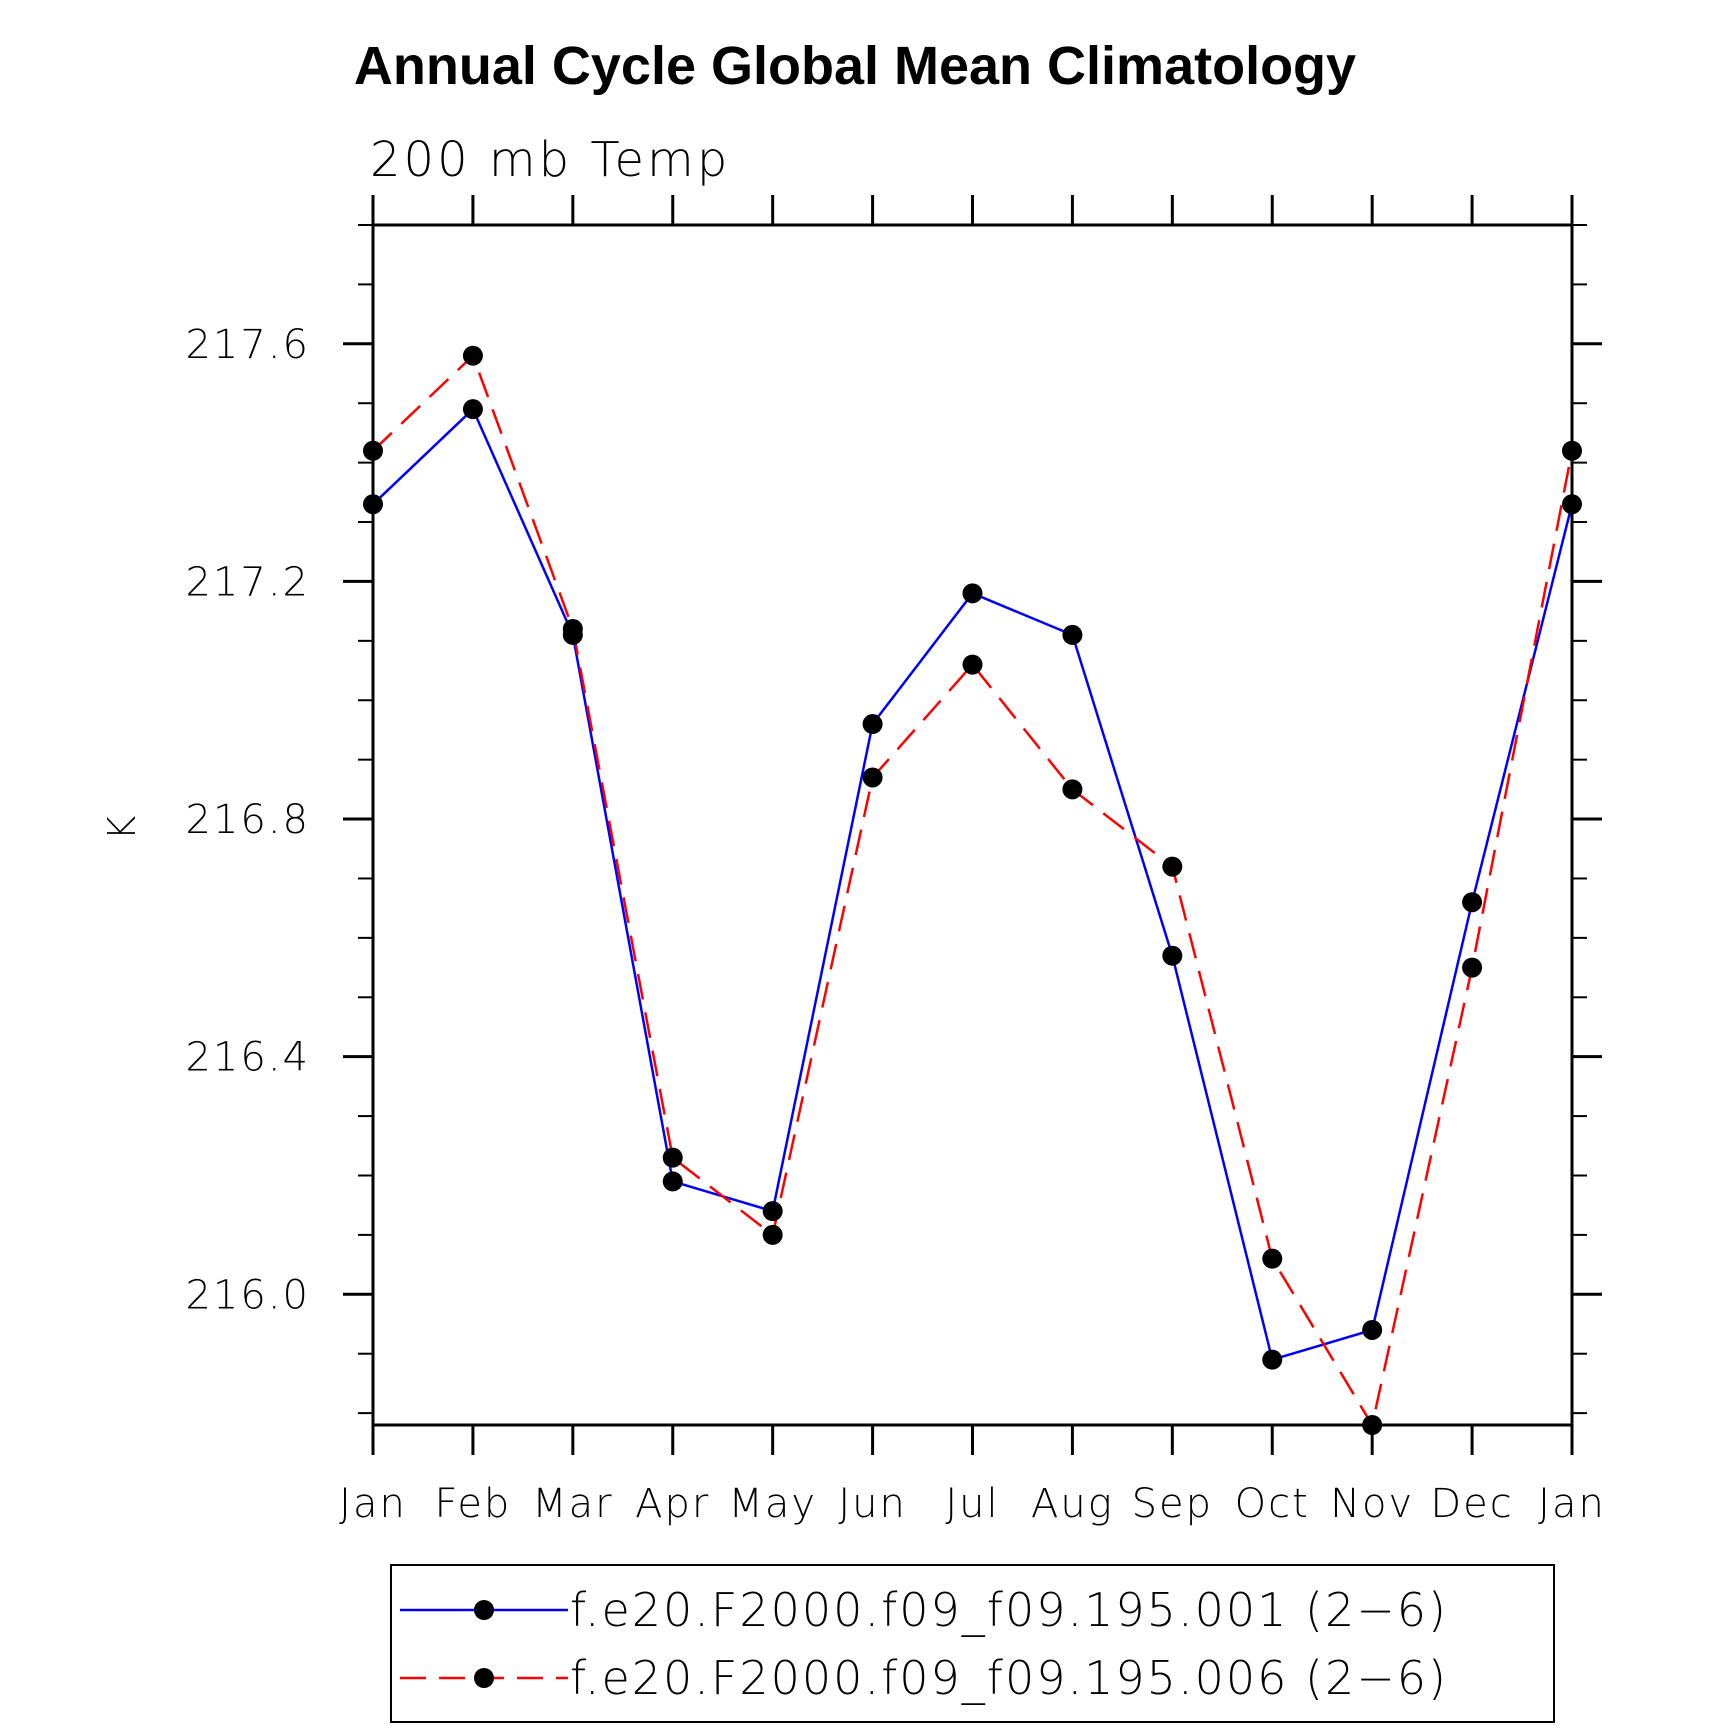 This screenshot has width=1710, height=1729. What do you see at coordinates (1172, 1504) in the screenshot?
I see `x-tick-label: Sep` at bounding box center [1172, 1504].